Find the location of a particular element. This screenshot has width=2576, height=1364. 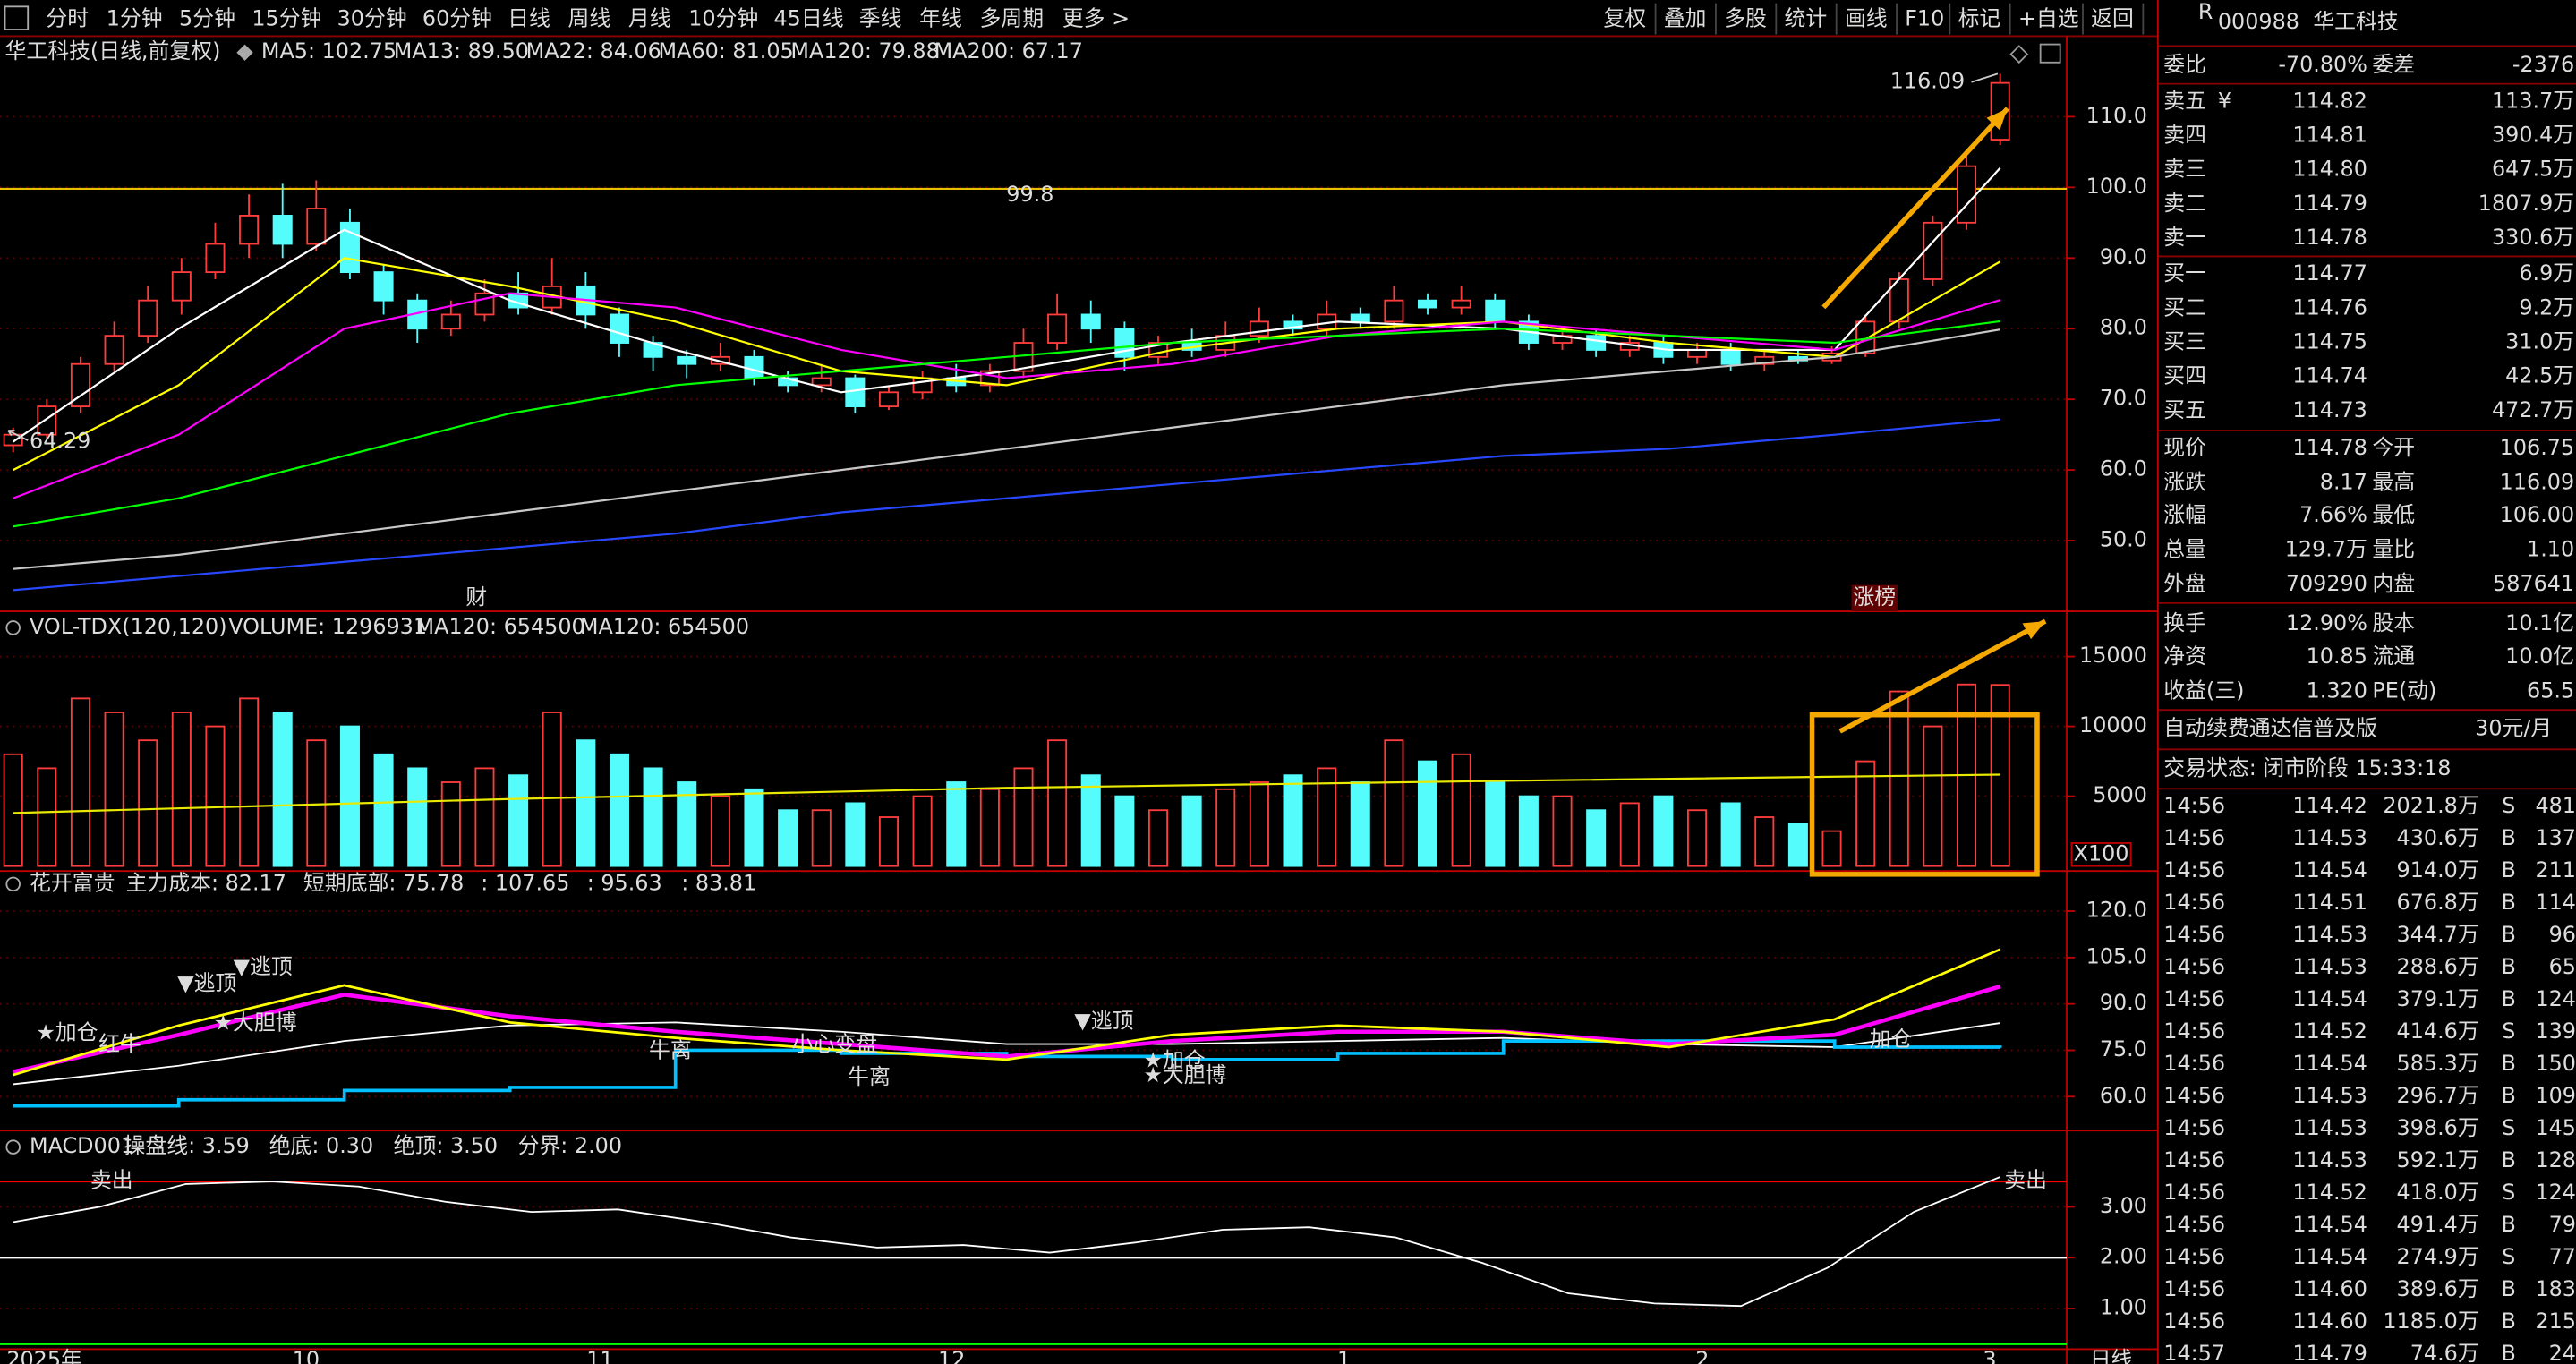

book-volume: 9.2万 is located at coordinates (2546, 307).